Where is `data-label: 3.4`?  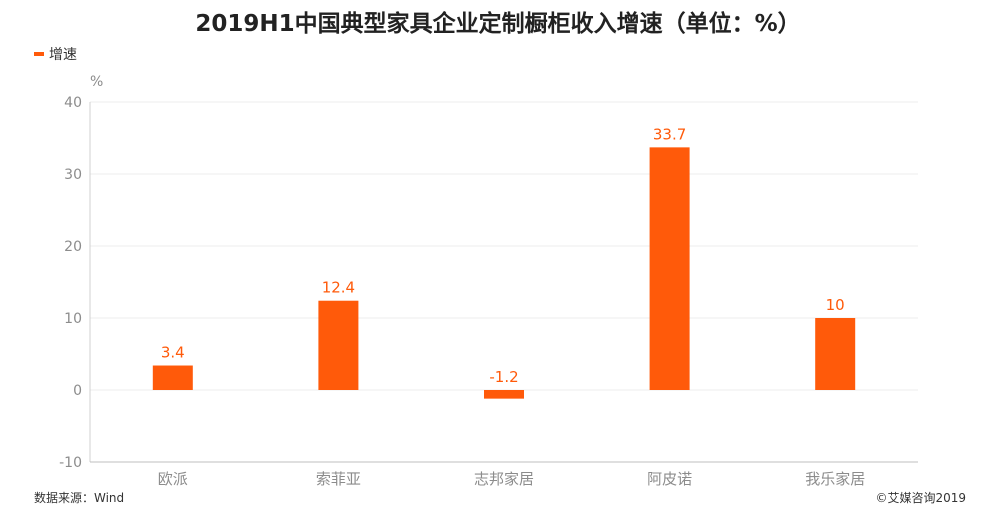 data-label: 3.4 is located at coordinates (173, 353).